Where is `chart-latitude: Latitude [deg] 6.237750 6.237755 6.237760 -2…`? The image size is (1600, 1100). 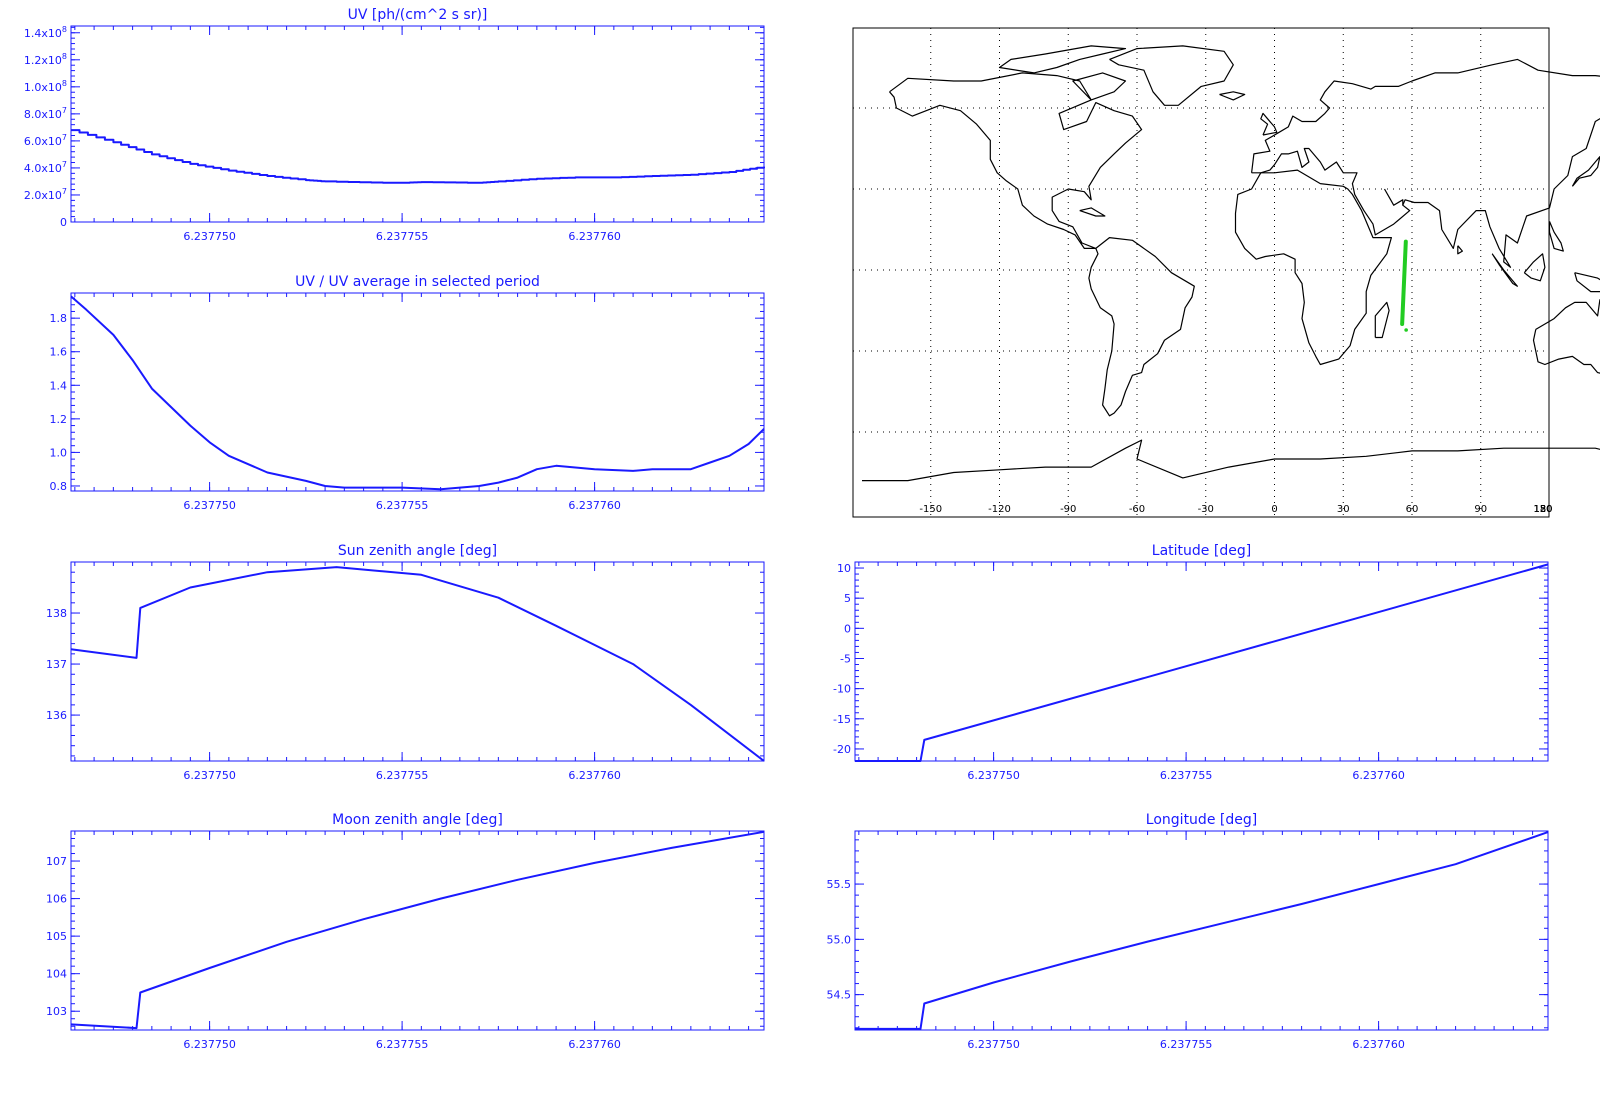 chart-latitude: Latitude [deg] 6.237750 6.237755 6.237760 -2… is located at coordinates (1191, 662).